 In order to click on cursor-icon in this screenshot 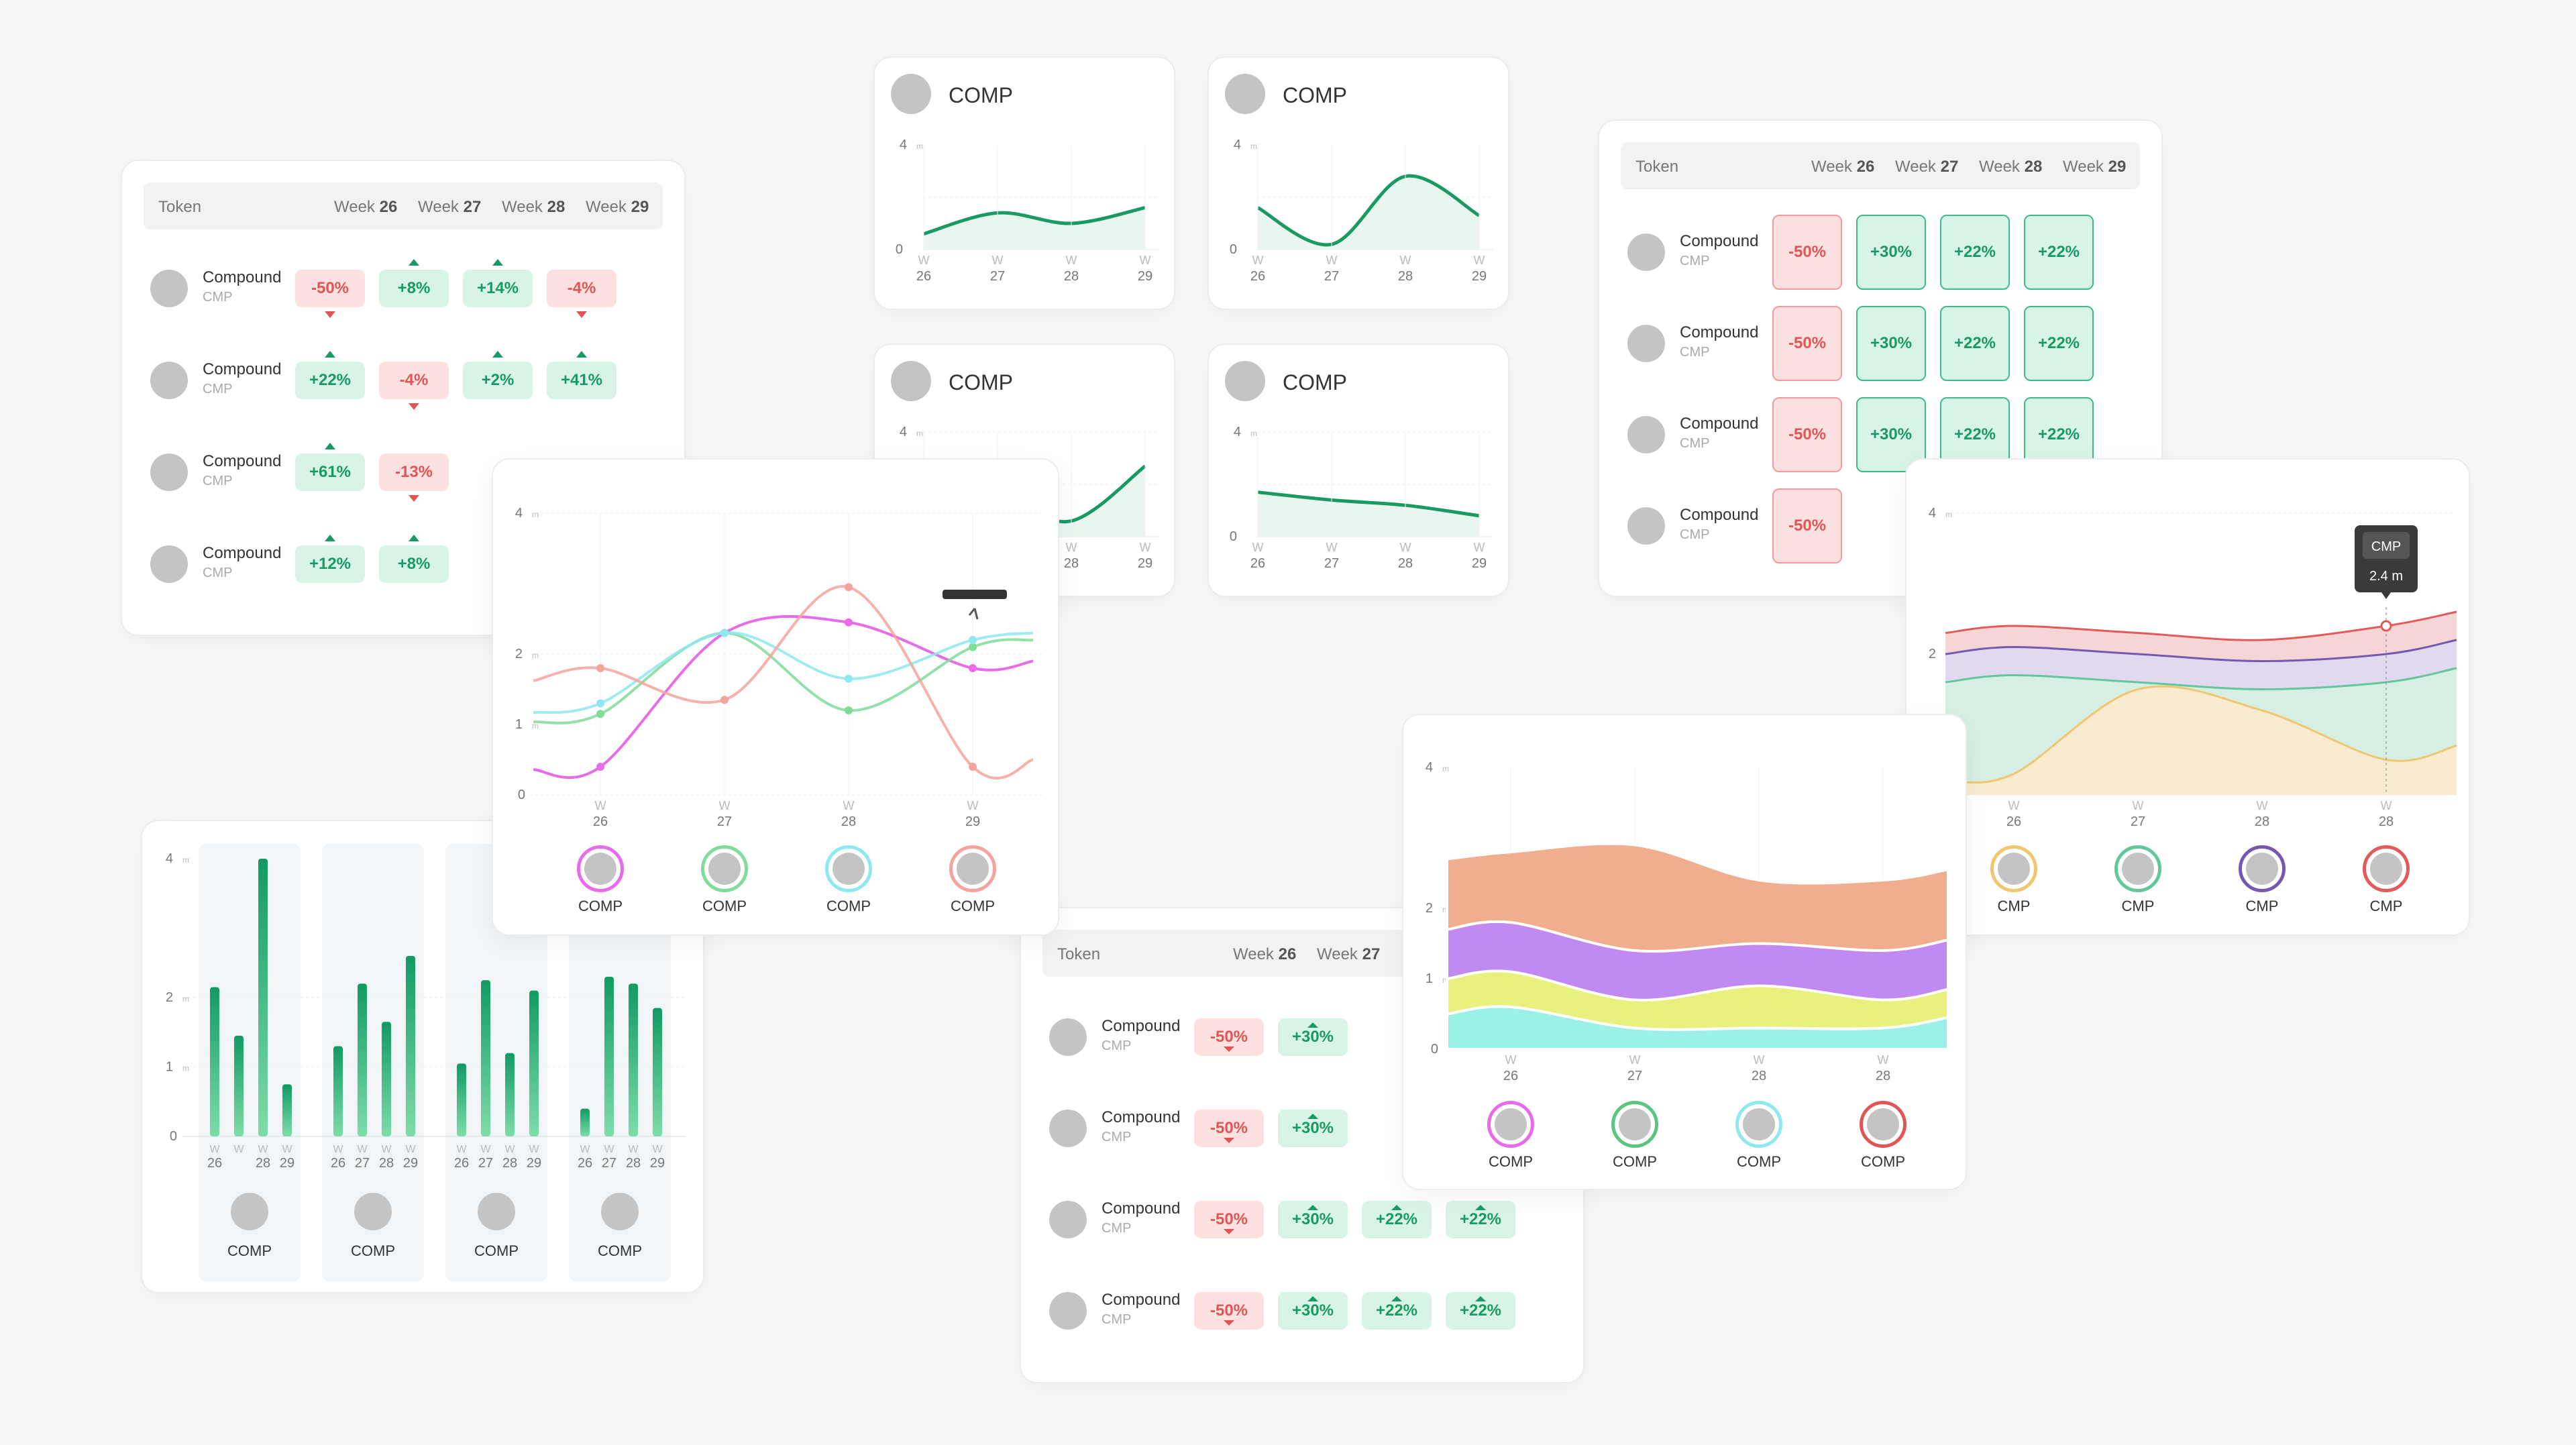, I will do `click(973, 614)`.